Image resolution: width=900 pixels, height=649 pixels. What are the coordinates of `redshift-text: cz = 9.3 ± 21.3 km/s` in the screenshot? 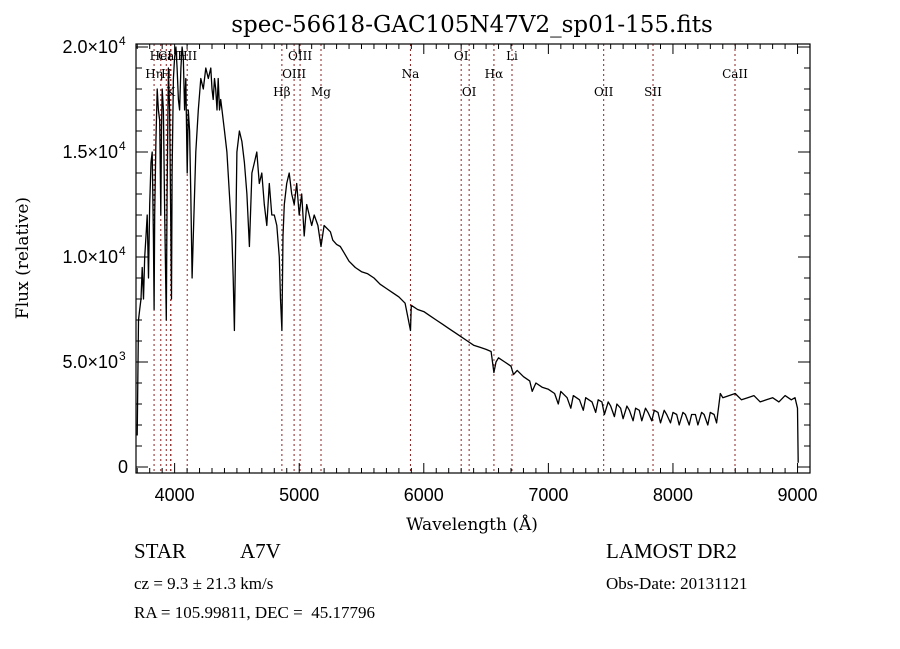 It's located at (204, 583).